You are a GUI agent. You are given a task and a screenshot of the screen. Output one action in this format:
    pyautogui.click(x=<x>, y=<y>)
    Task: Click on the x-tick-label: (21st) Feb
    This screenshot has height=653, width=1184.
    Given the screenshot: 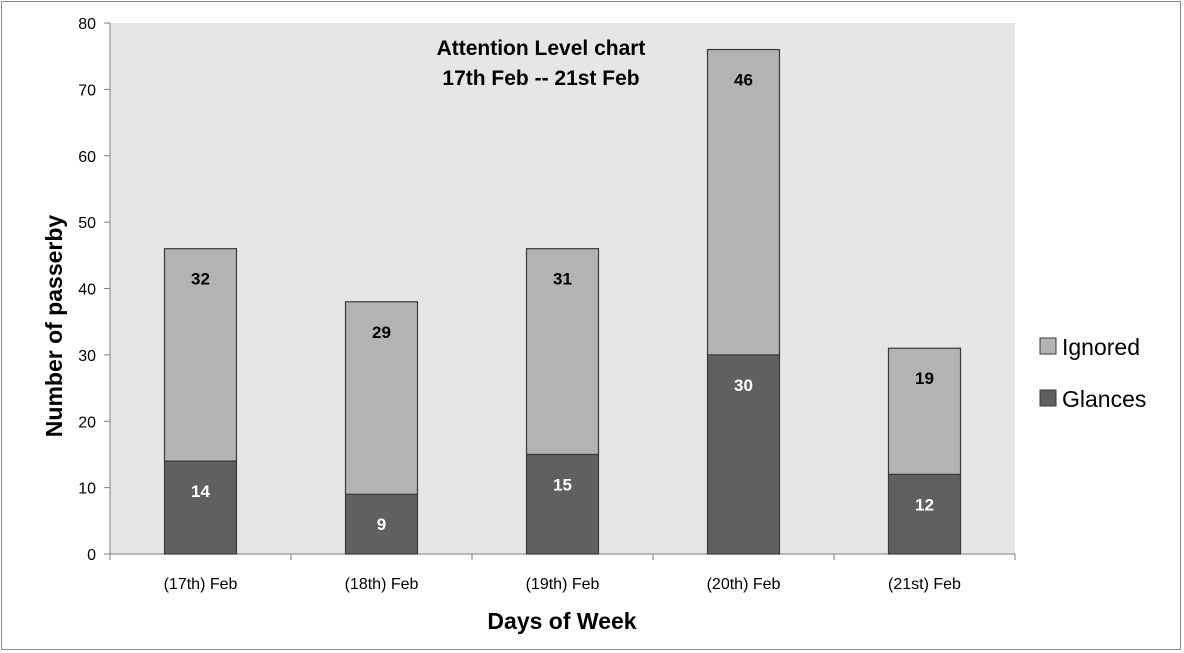 What is the action you would take?
    pyautogui.click(x=924, y=584)
    